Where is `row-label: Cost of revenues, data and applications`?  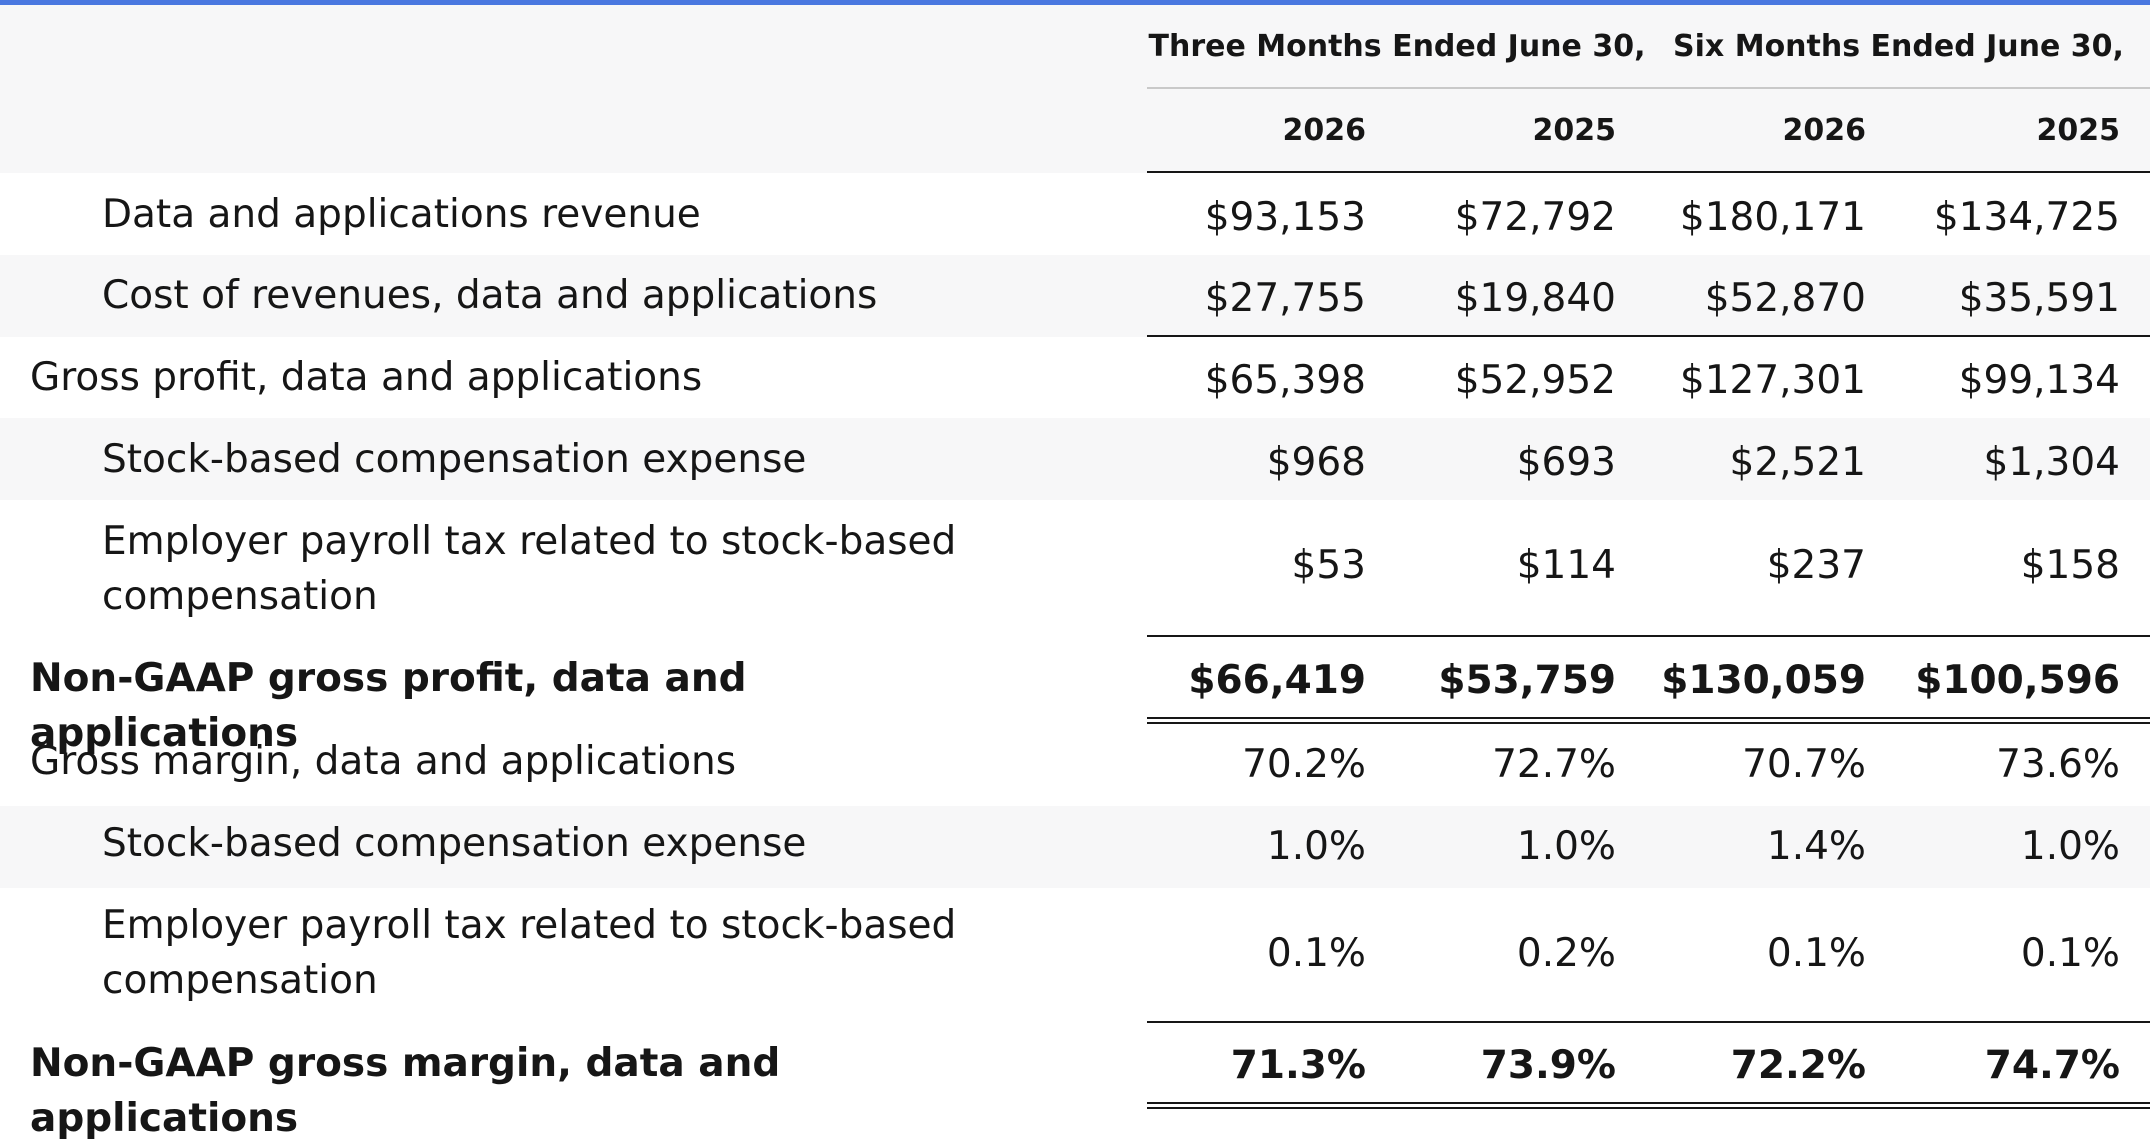
row-label: Cost of revenues, data and applications is located at coordinates (490, 295).